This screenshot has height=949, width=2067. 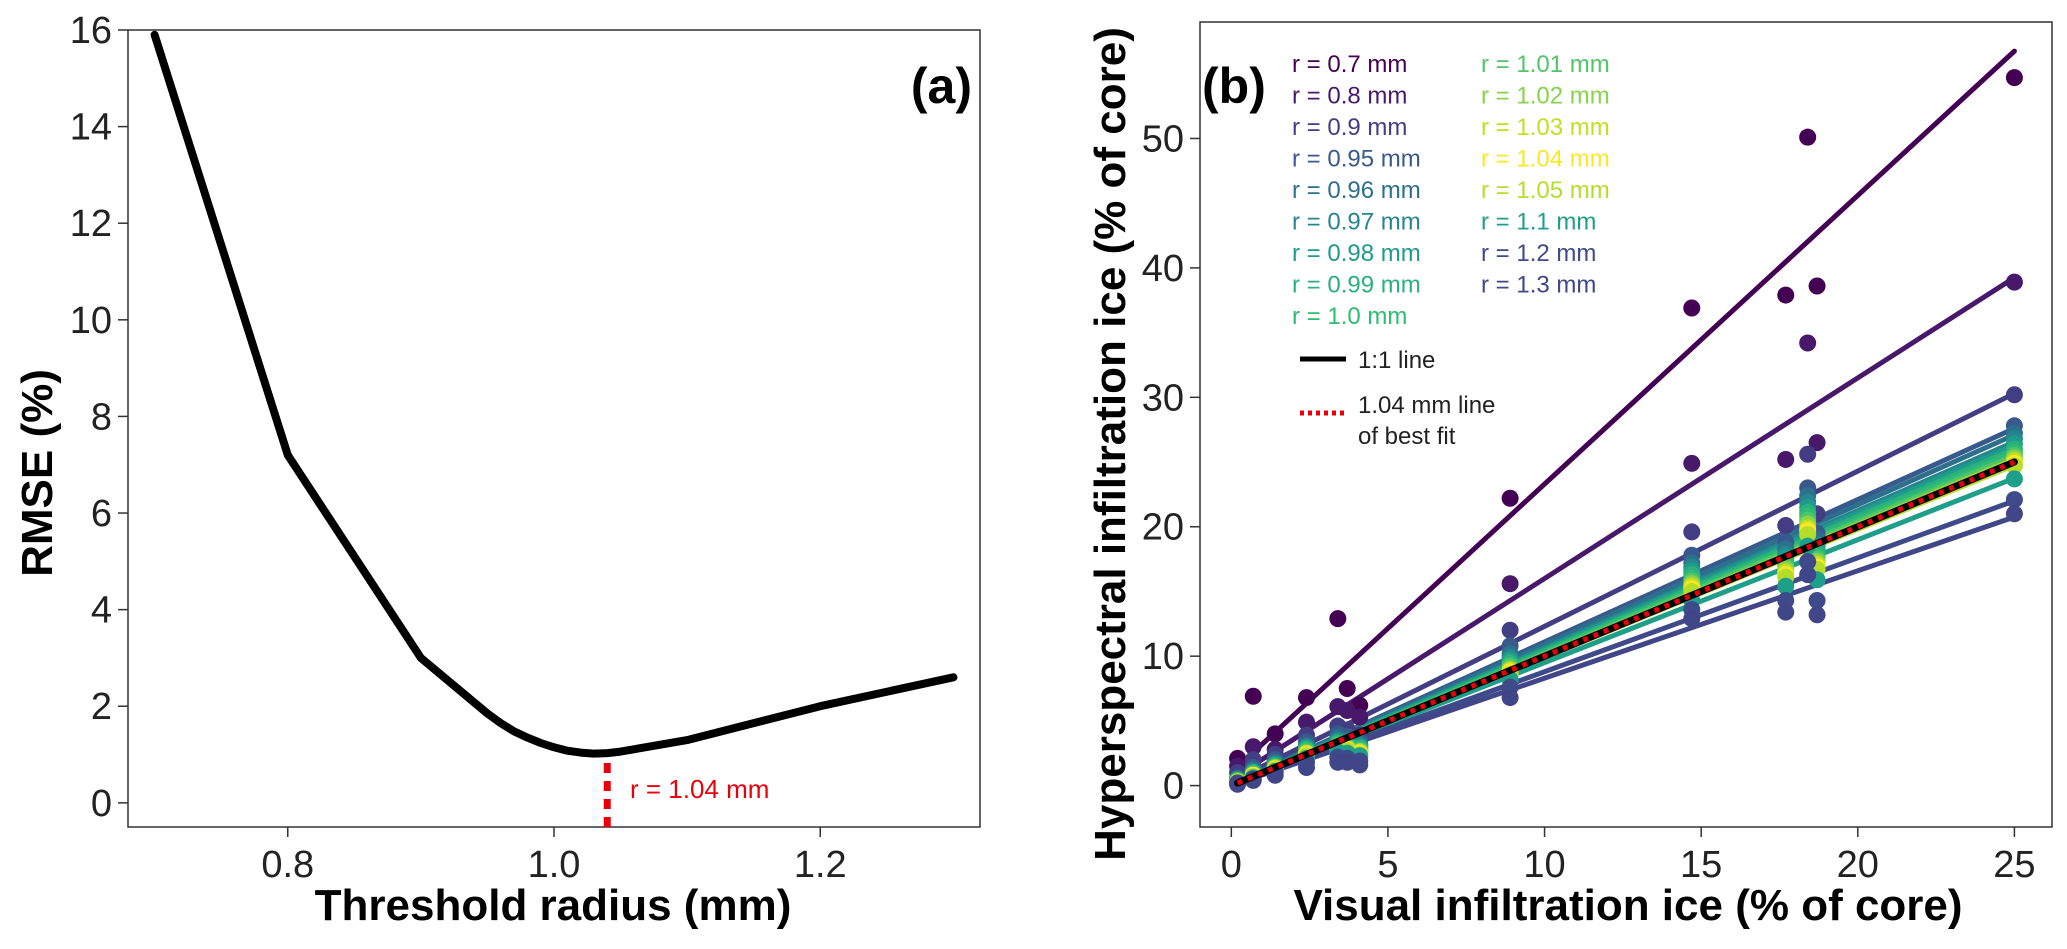 I want to click on panel-a-y-tick-label: 4, so click(x=101, y=611).